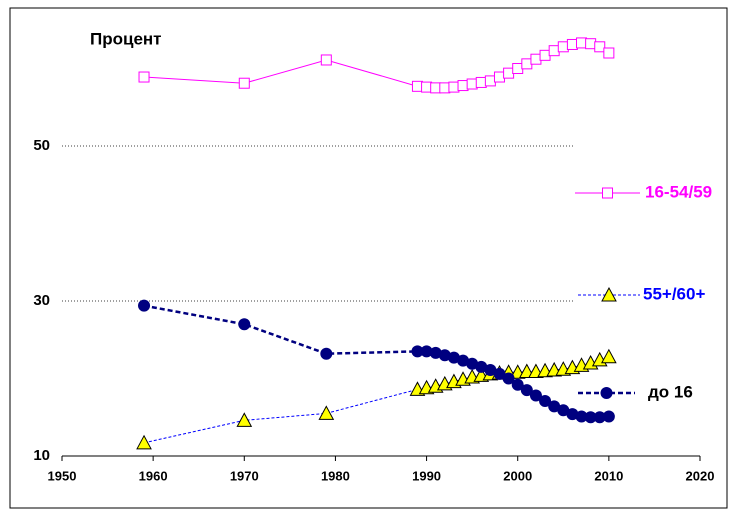  I want to click on x-tick-label: 2020, so click(700, 475).